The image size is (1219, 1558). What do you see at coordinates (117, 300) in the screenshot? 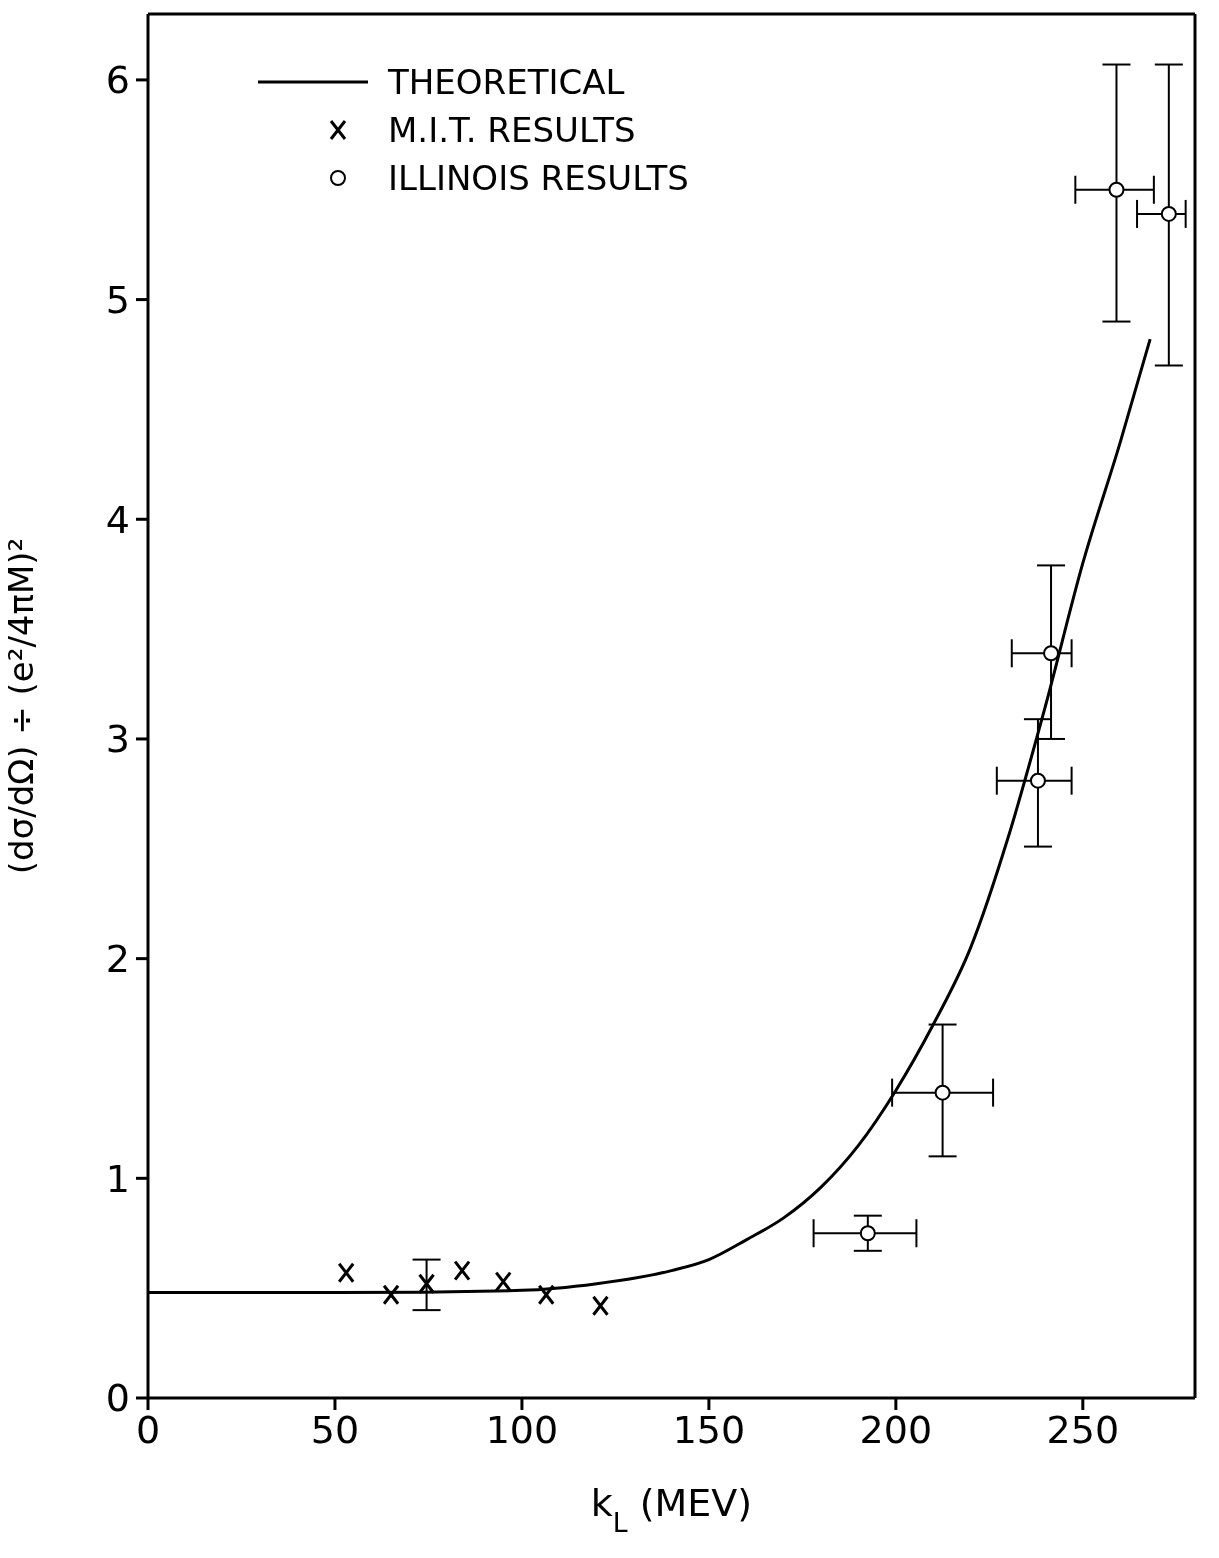
I see `y-tick-label: 5` at bounding box center [117, 300].